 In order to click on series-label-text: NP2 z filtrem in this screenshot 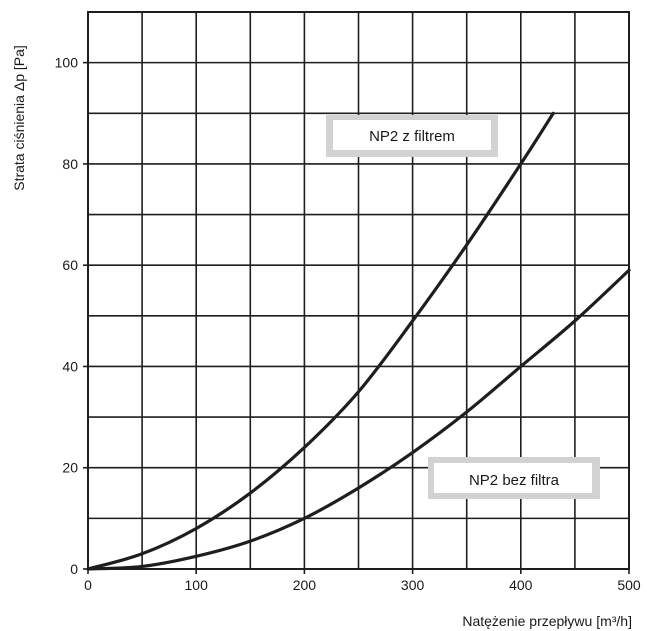, I will do `click(412, 136)`.